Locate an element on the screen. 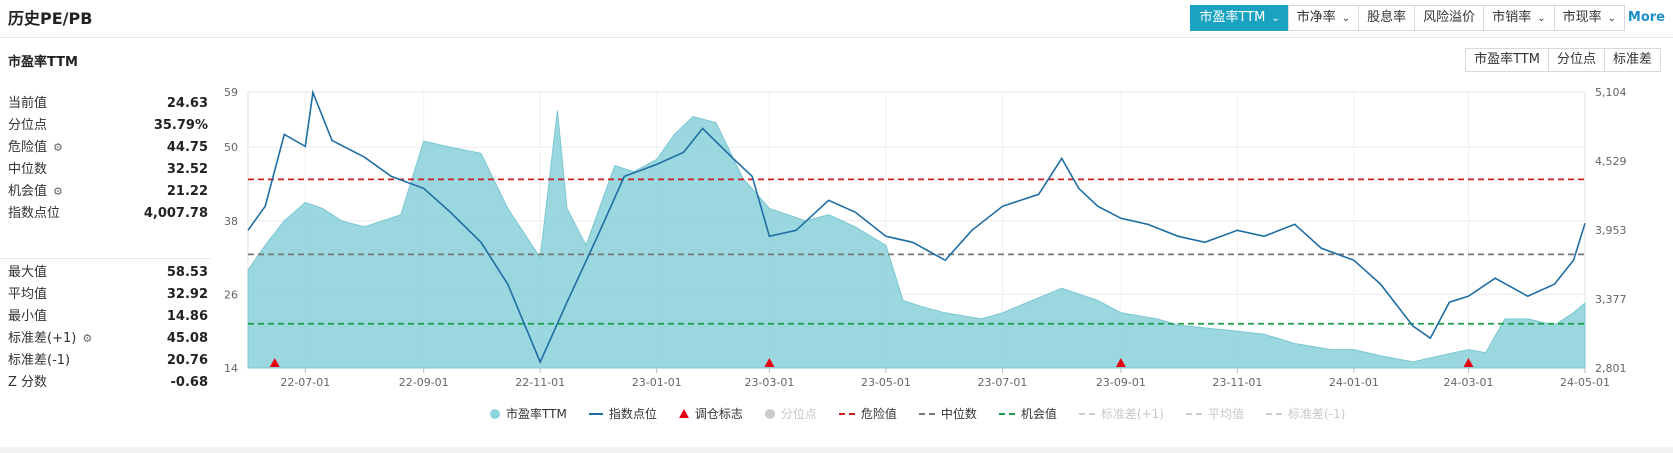 This screenshot has width=1673, height=453. tab-label: 市盈率TTM is located at coordinates (1232, 17).